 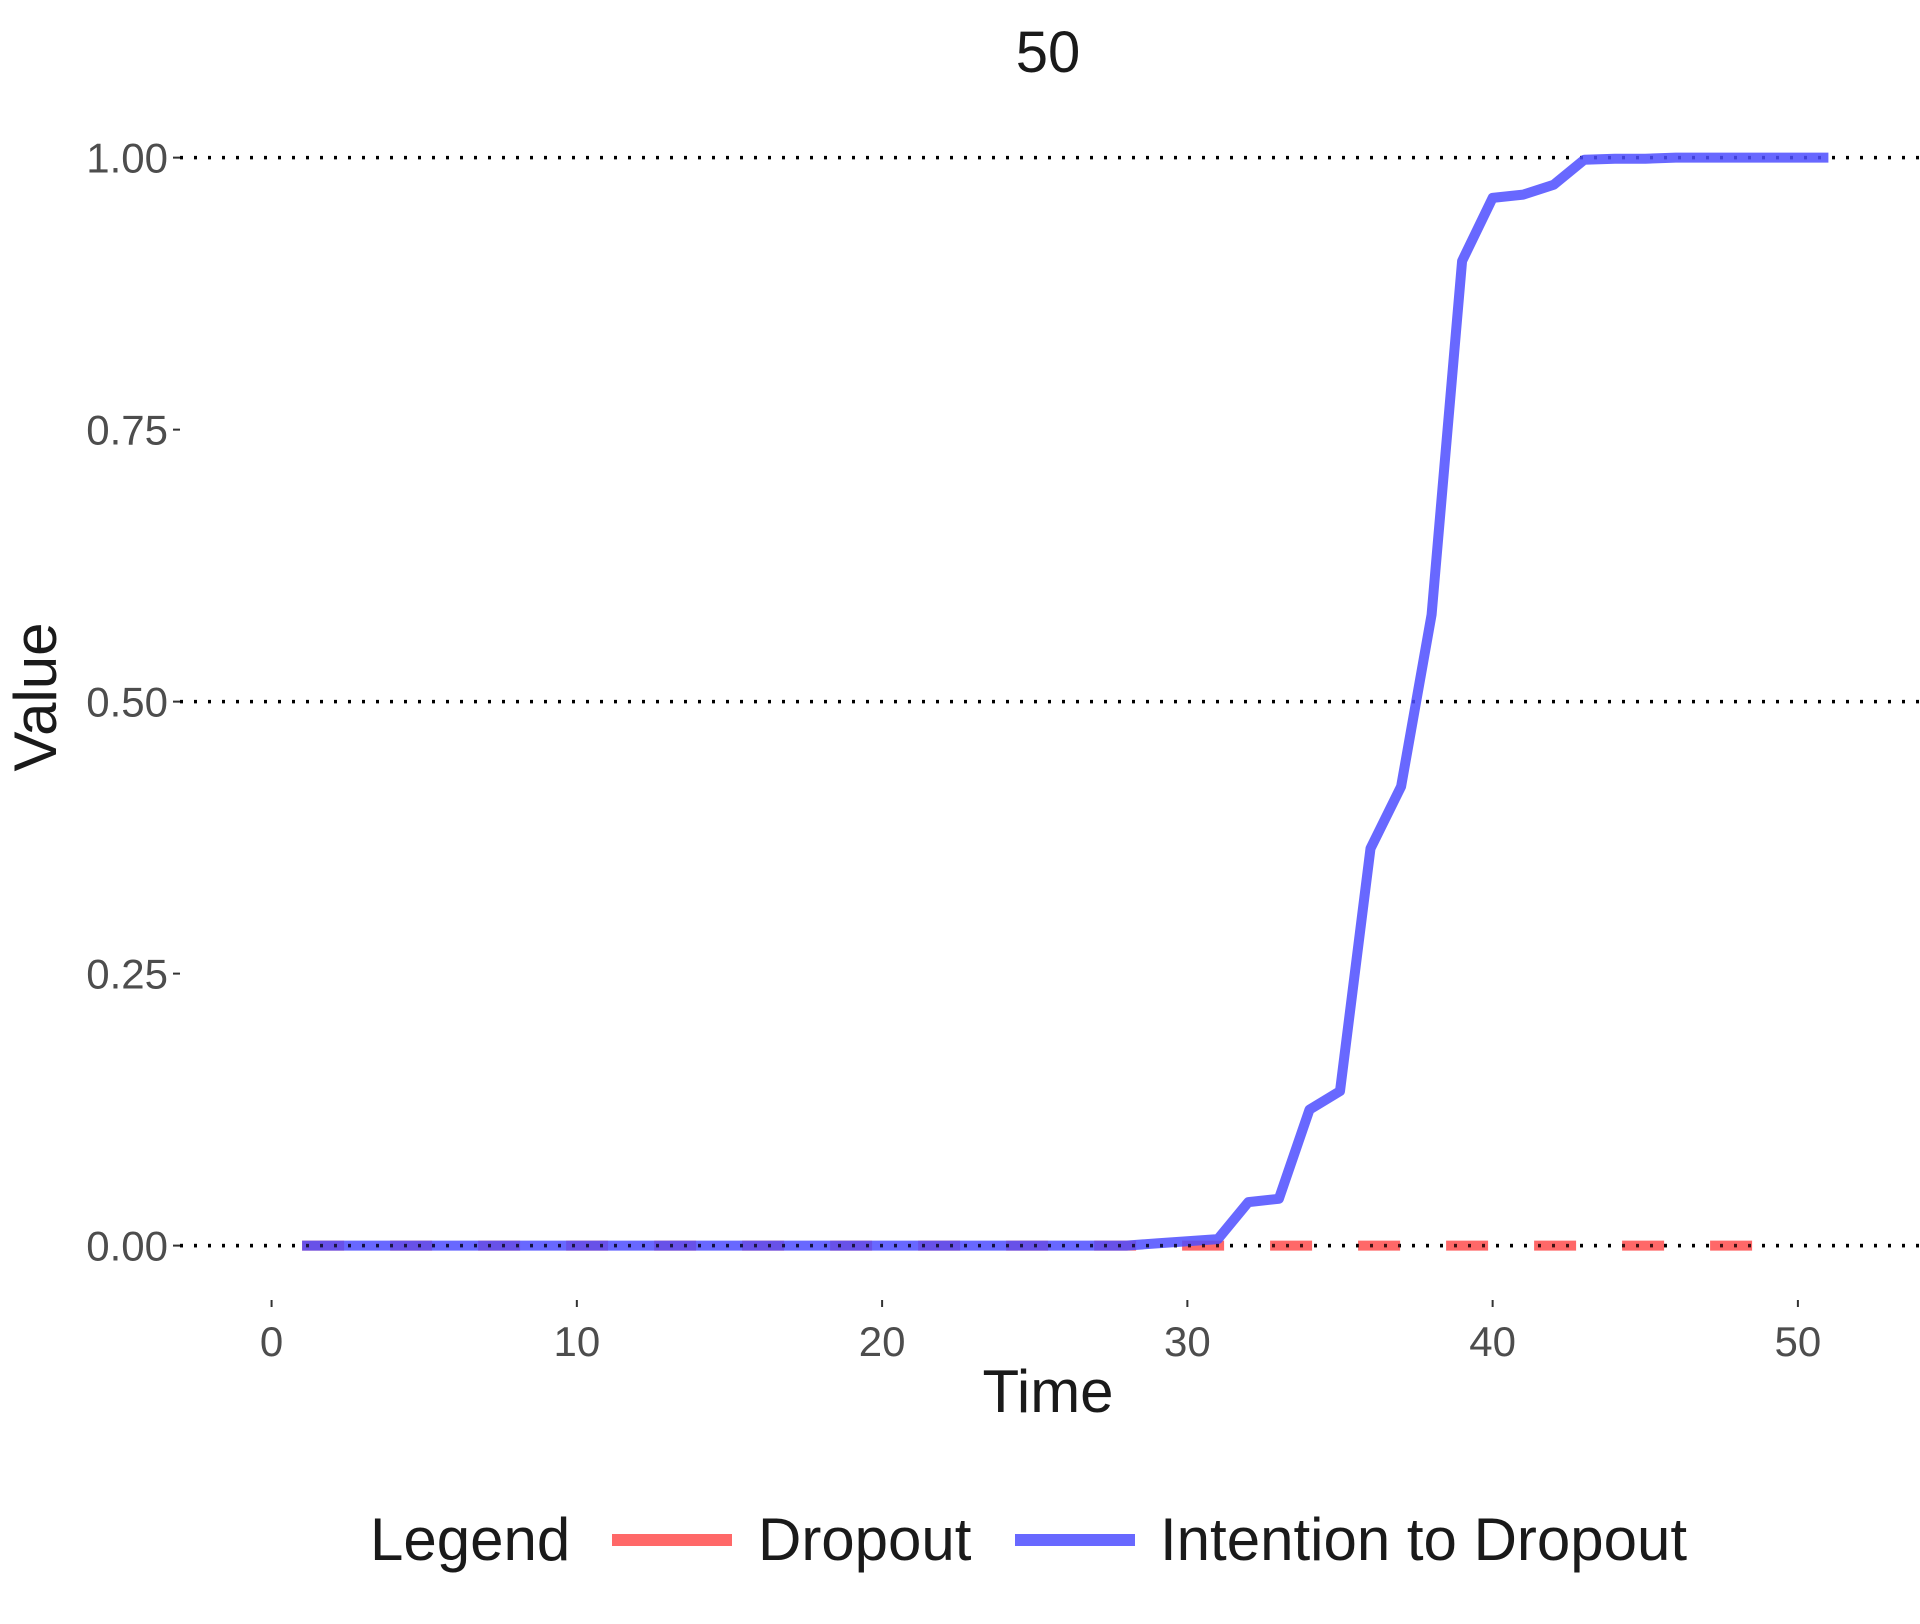 What do you see at coordinates (271, 1341) in the screenshot?
I see `x-tick-label: 0` at bounding box center [271, 1341].